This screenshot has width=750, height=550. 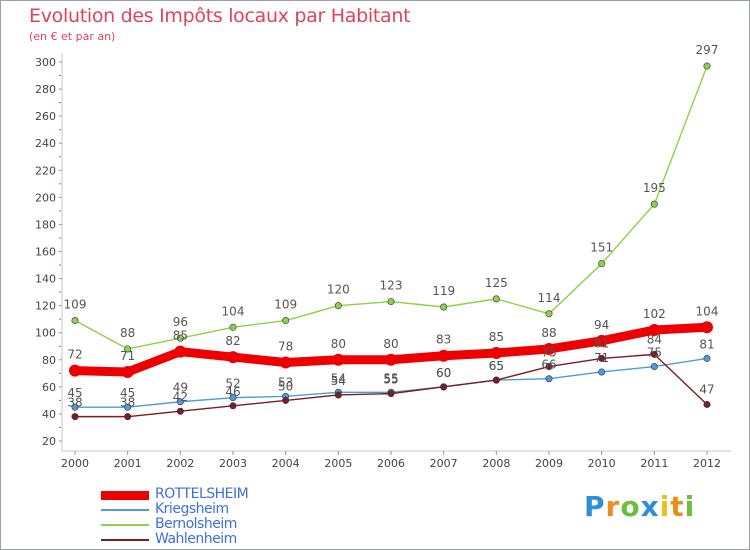 What do you see at coordinates (232, 341) in the screenshot?
I see `data-label: 82` at bounding box center [232, 341].